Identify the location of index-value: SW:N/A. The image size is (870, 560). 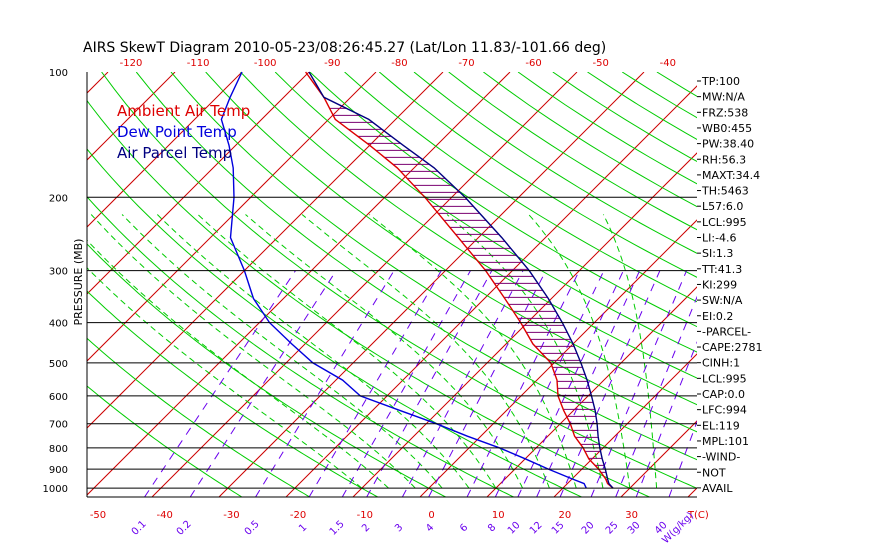
(722, 300).